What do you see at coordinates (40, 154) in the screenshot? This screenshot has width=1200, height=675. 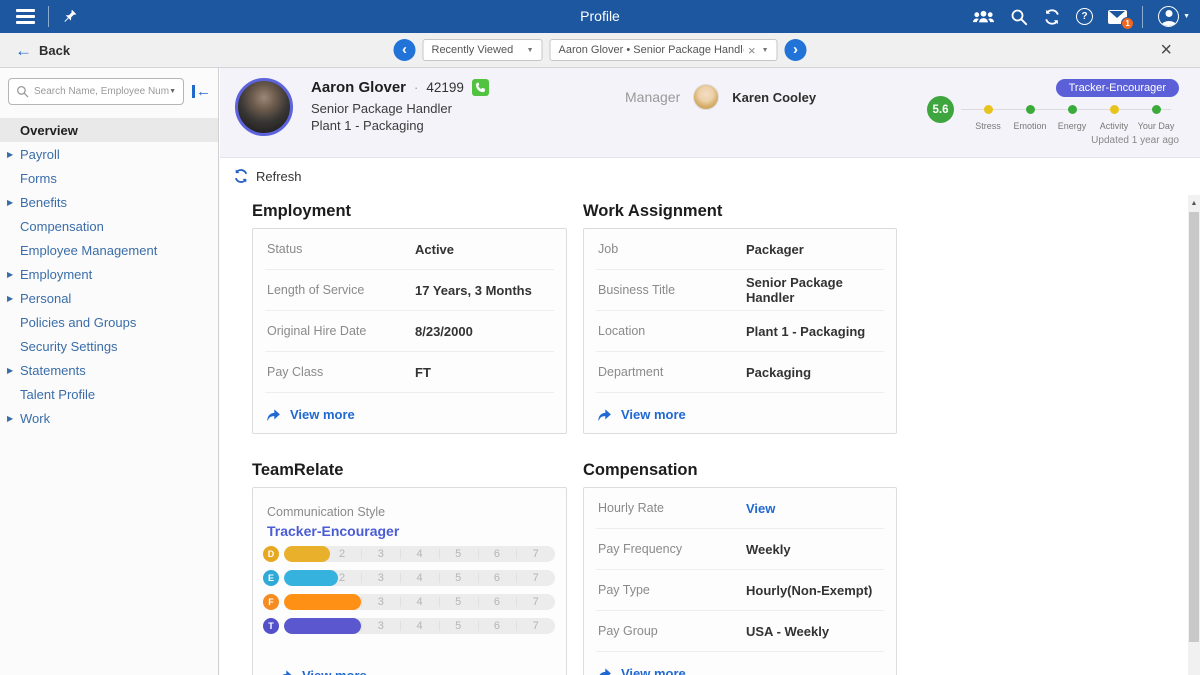 I see `sidebar-item-label: Payroll` at bounding box center [40, 154].